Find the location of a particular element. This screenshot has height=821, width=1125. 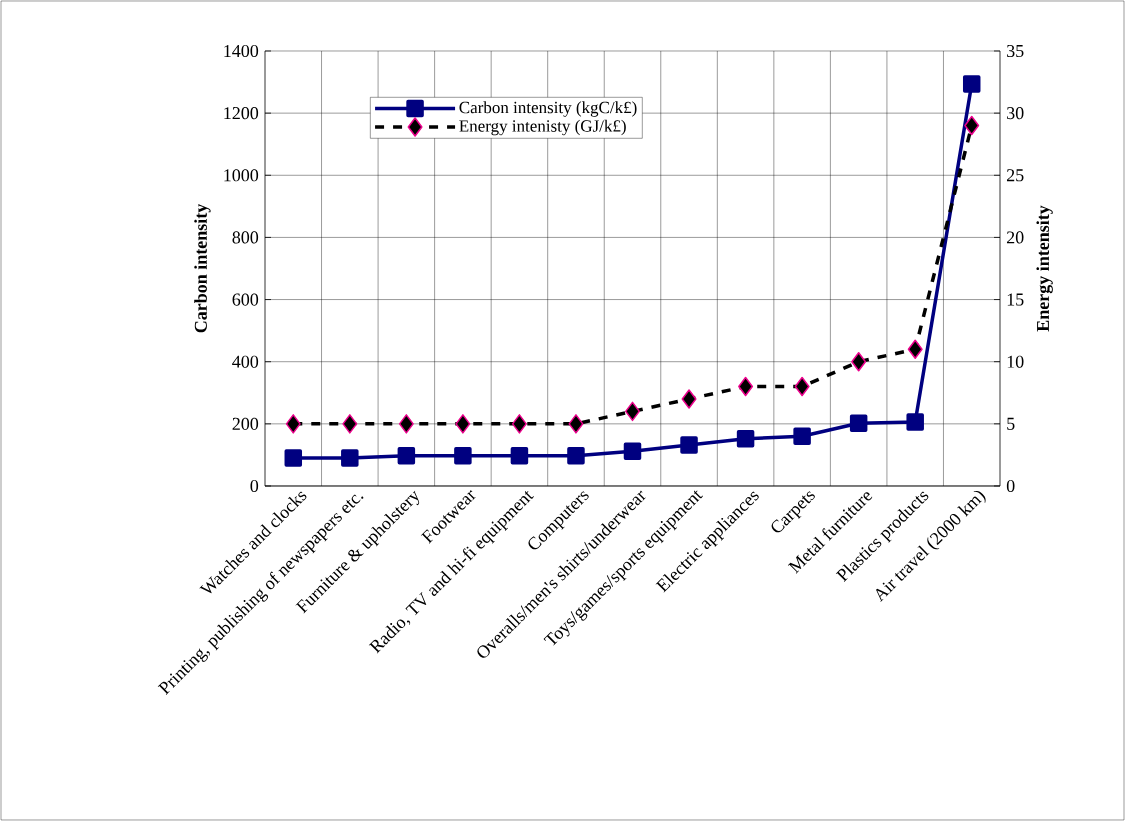

y2-tick-label: 20 is located at coordinates (1015, 237).